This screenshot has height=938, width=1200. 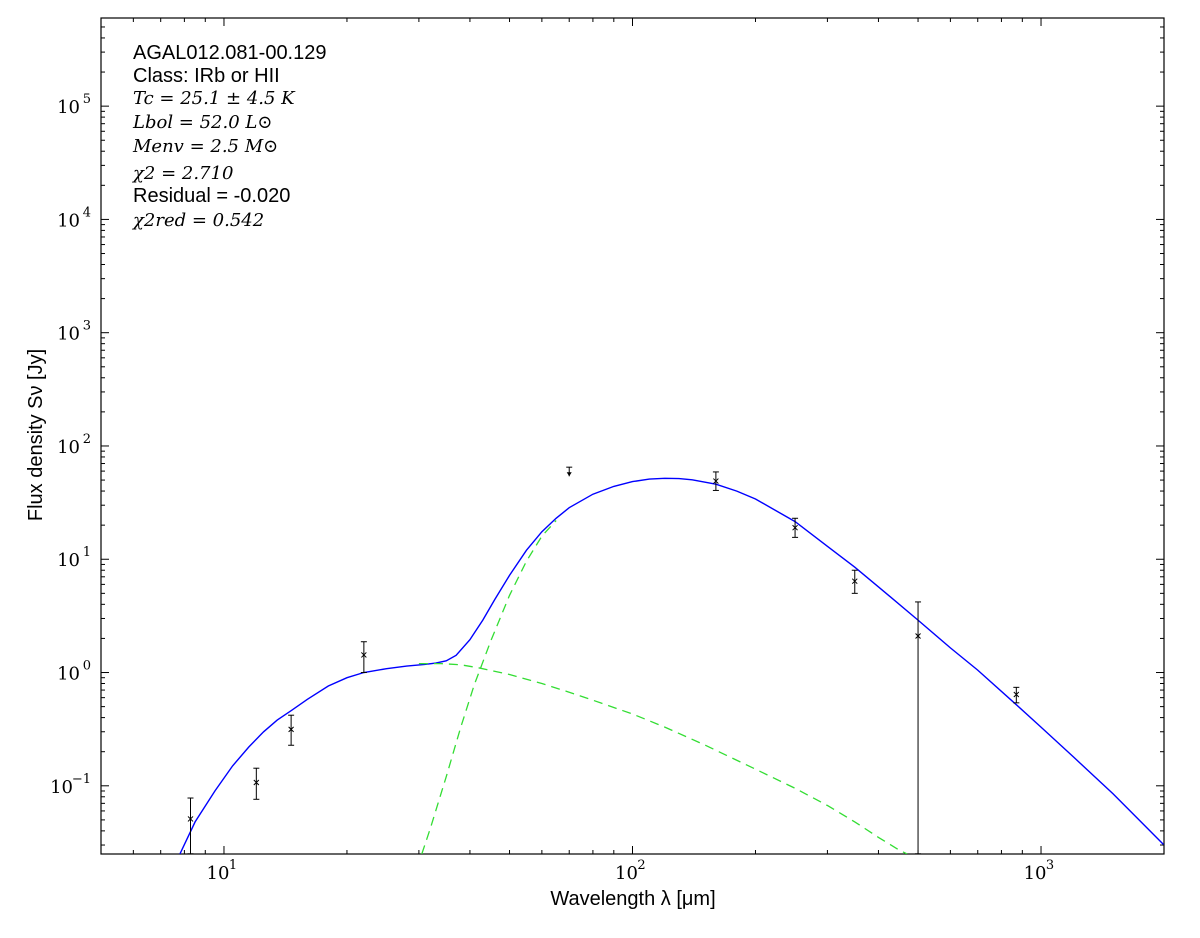 I want to click on y-tick-label-exponent: 0, so click(x=87, y=666).